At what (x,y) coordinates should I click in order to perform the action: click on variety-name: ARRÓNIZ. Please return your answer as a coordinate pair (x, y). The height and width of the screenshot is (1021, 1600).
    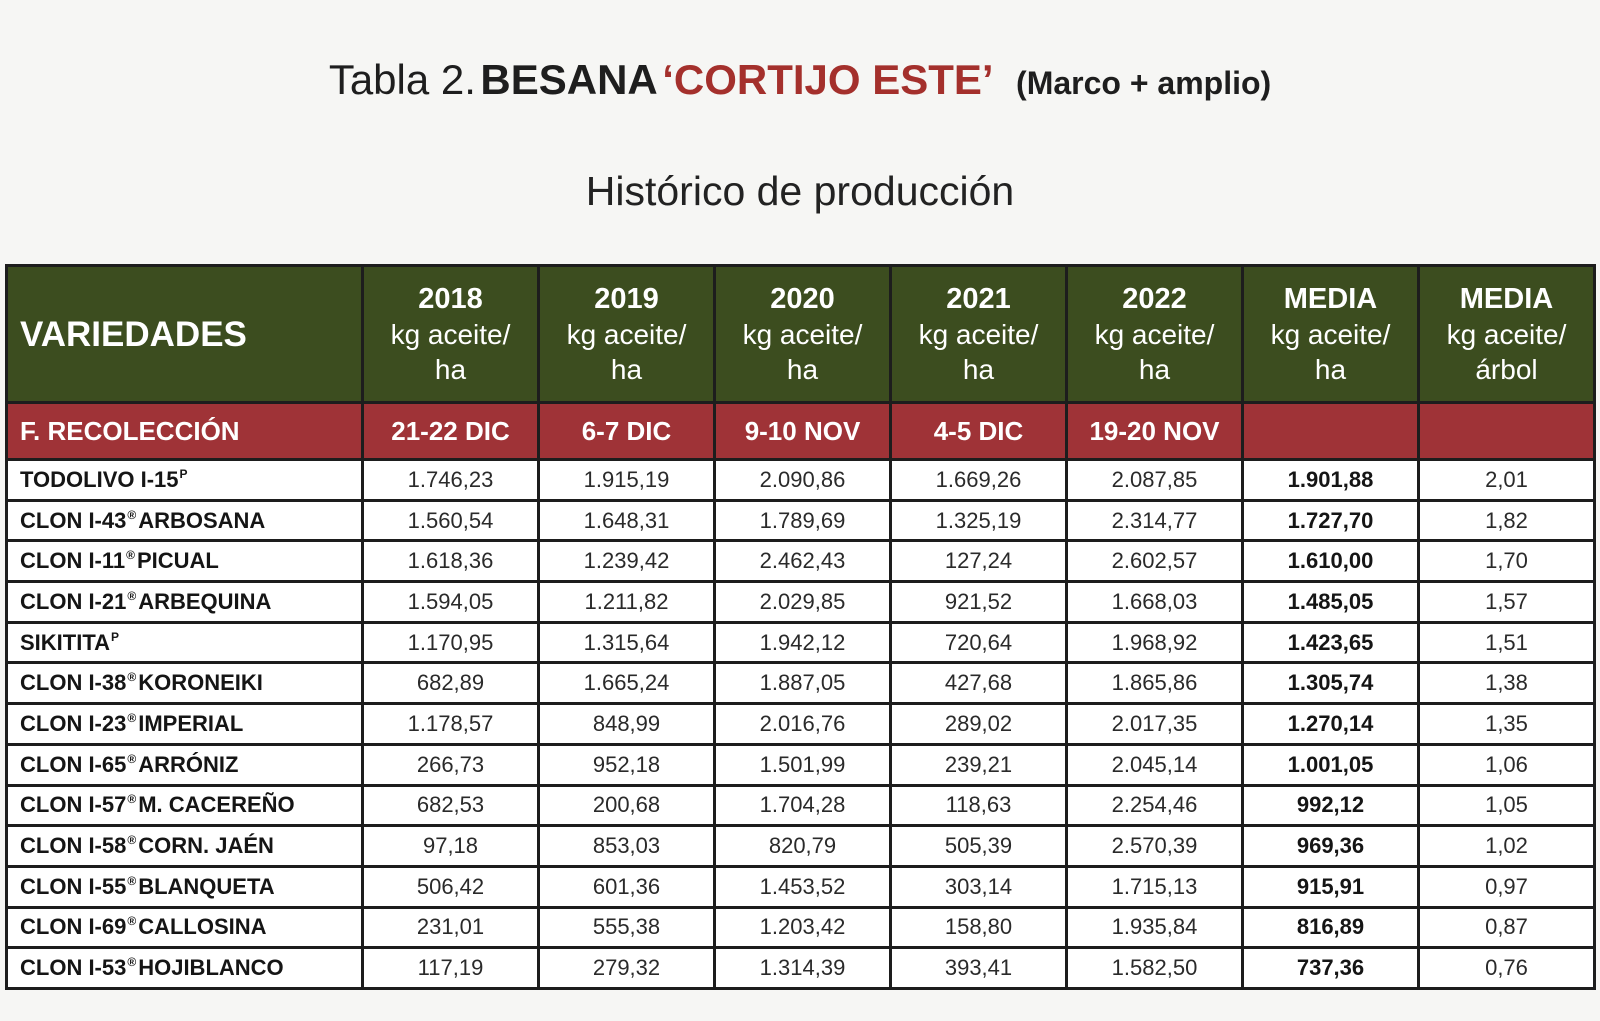
    Looking at the image, I should click on (188, 764).